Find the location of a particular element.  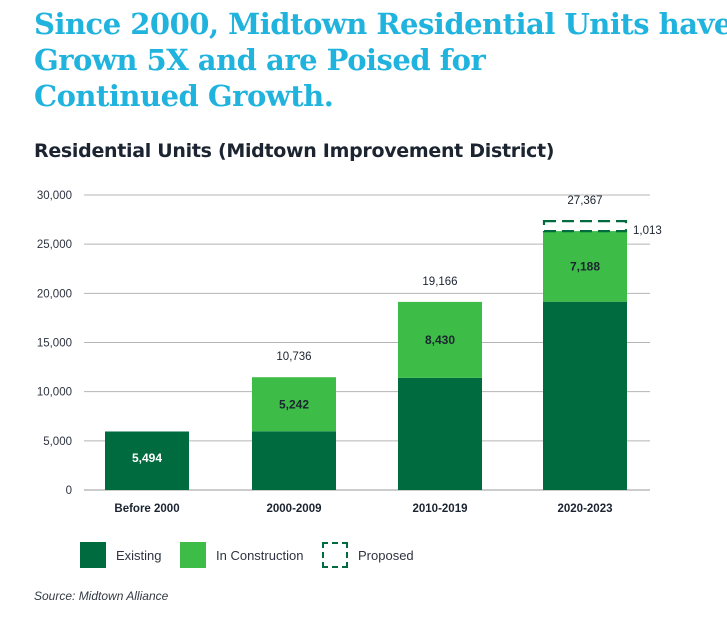

total-label: 10,736 is located at coordinates (293, 357).